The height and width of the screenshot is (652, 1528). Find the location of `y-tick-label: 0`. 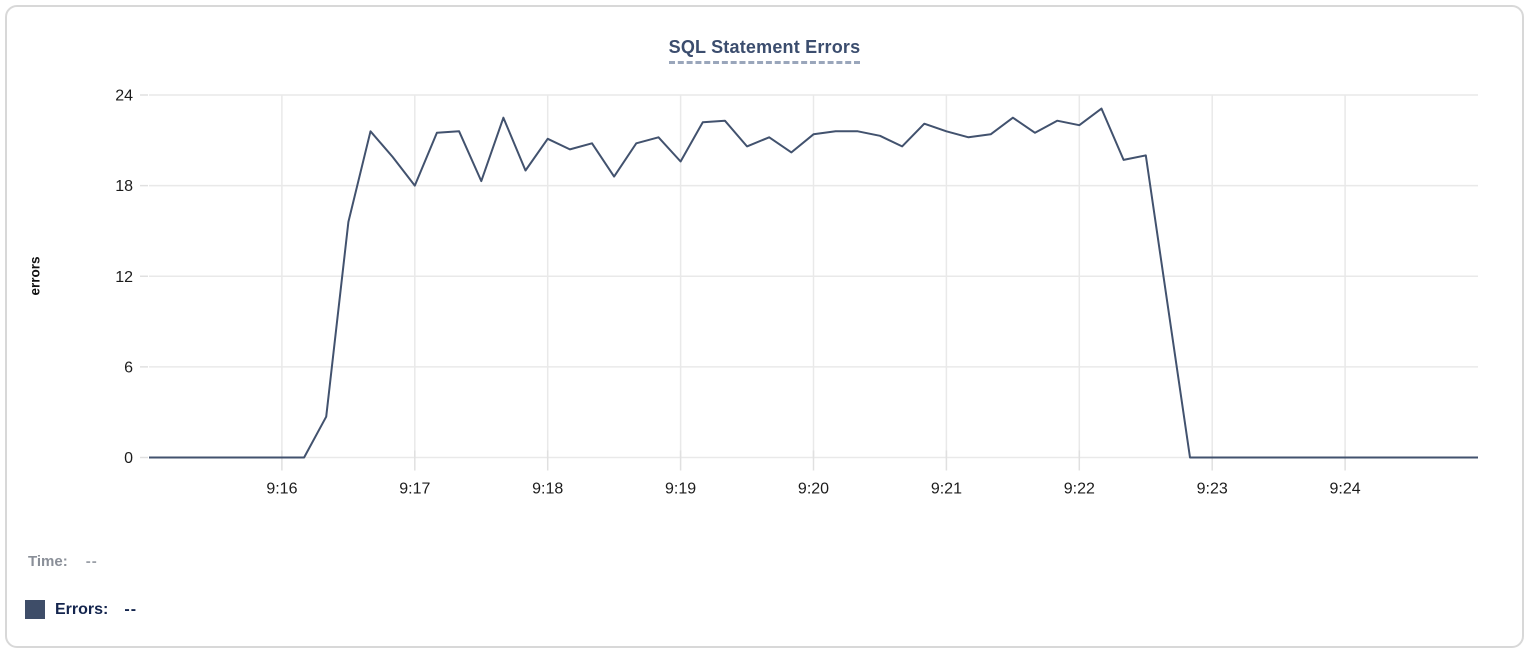

y-tick-label: 0 is located at coordinates (128, 458).